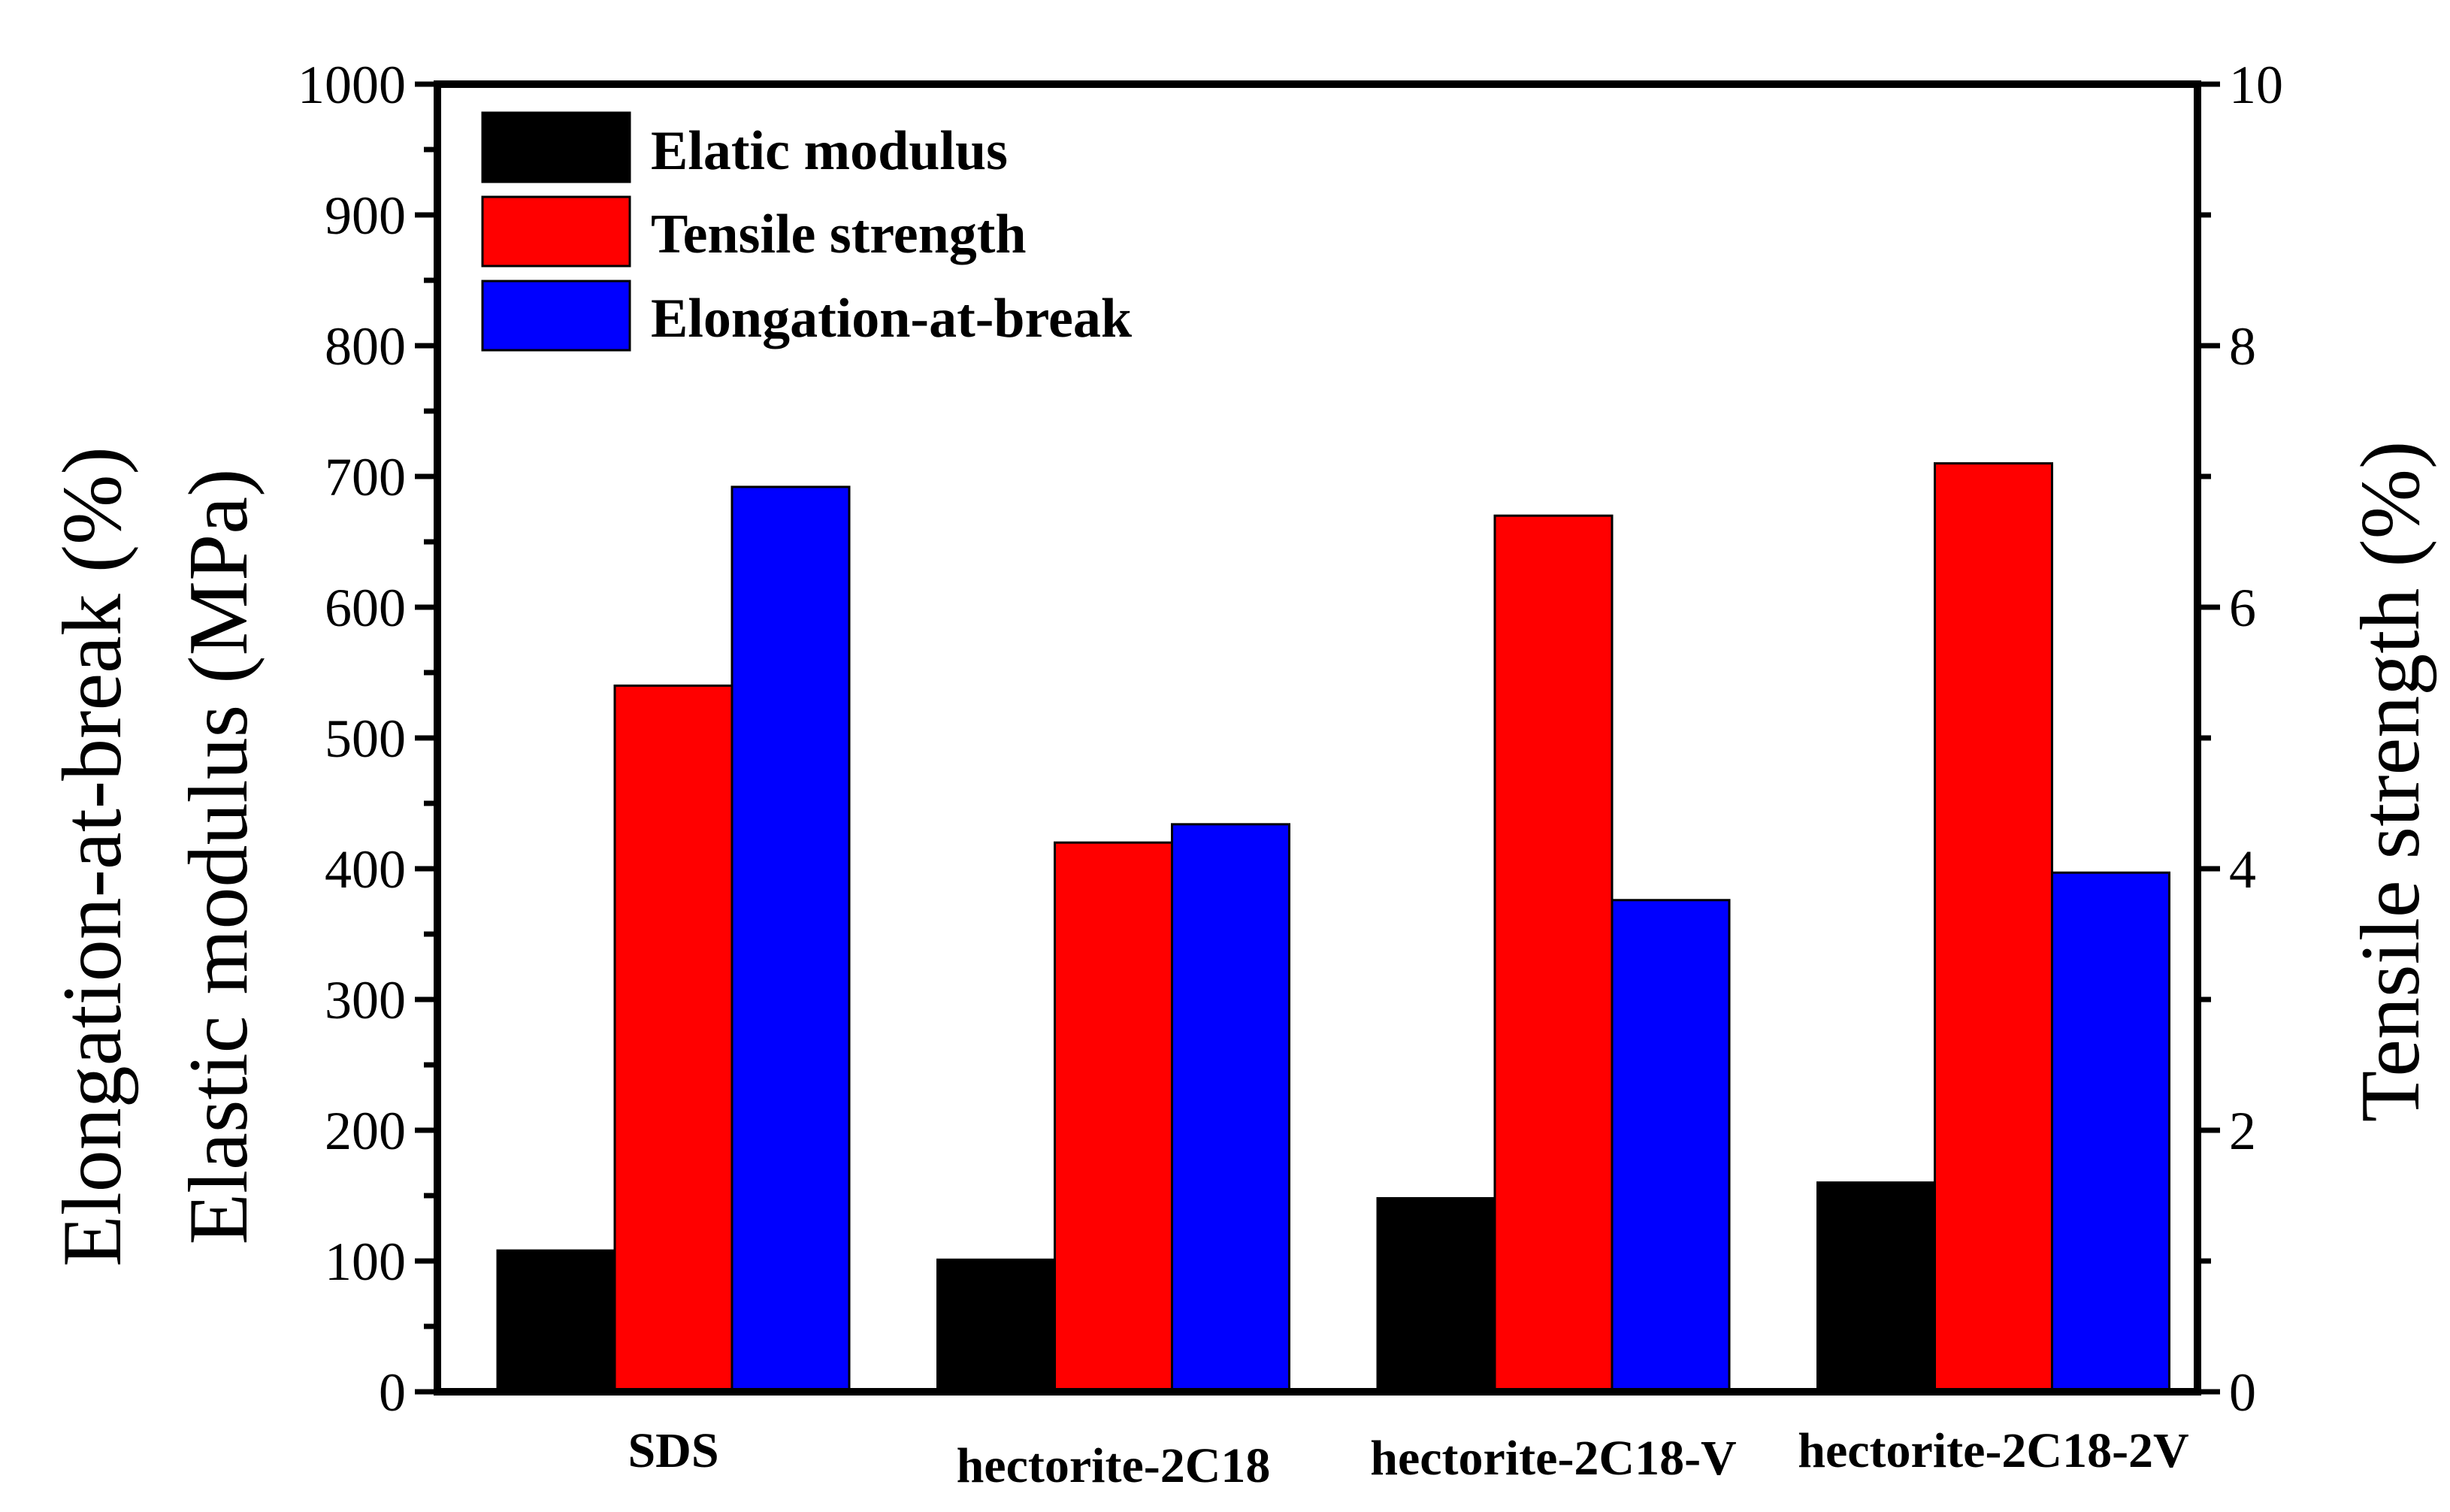 The height and width of the screenshot is (1512, 2450). Describe the element at coordinates (556, 232) in the screenshot. I see `legend-swatch-tensile-strength` at that location.